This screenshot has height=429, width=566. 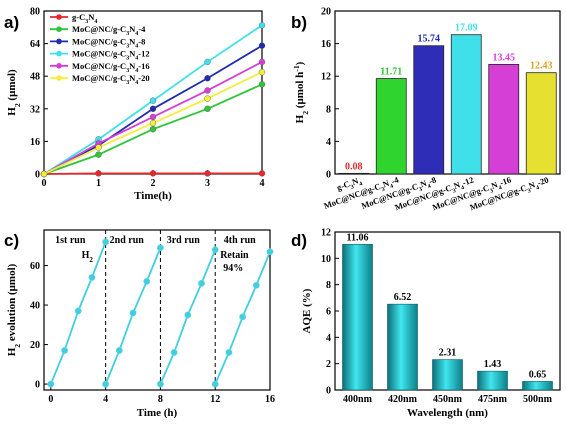 What do you see at coordinates (88, 257) in the screenshot?
I see `series-label-c: H2` at bounding box center [88, 257].